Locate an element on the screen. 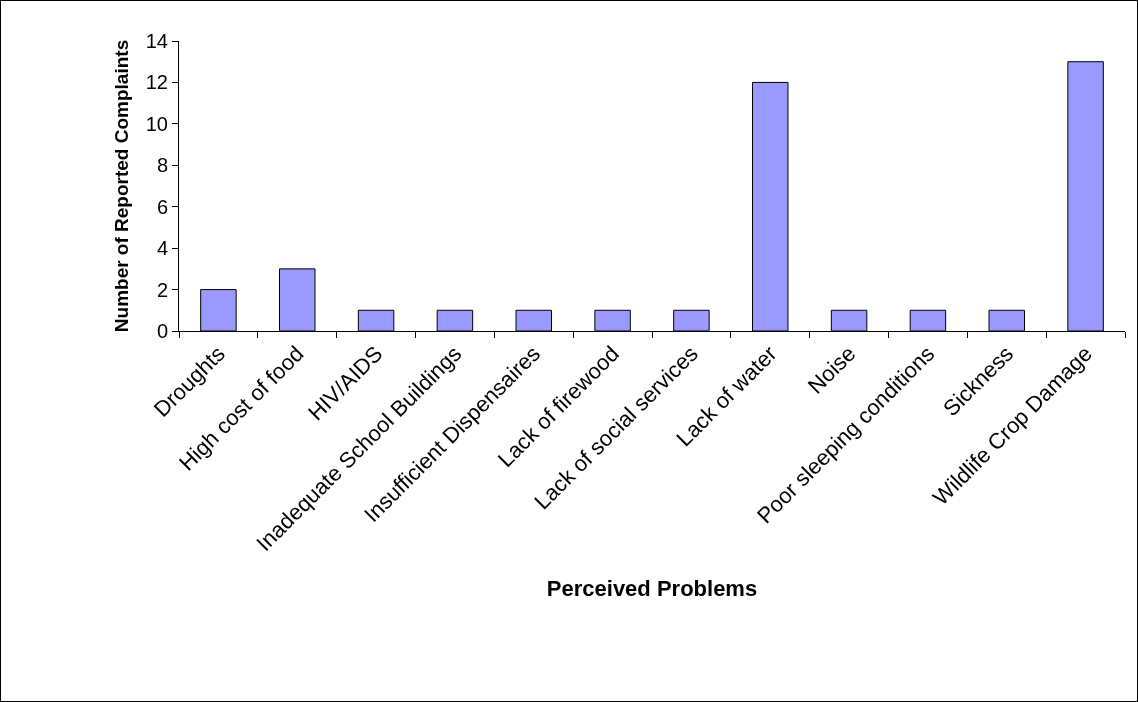  y-tick-label: 14 is located at coordinates (156, 41).